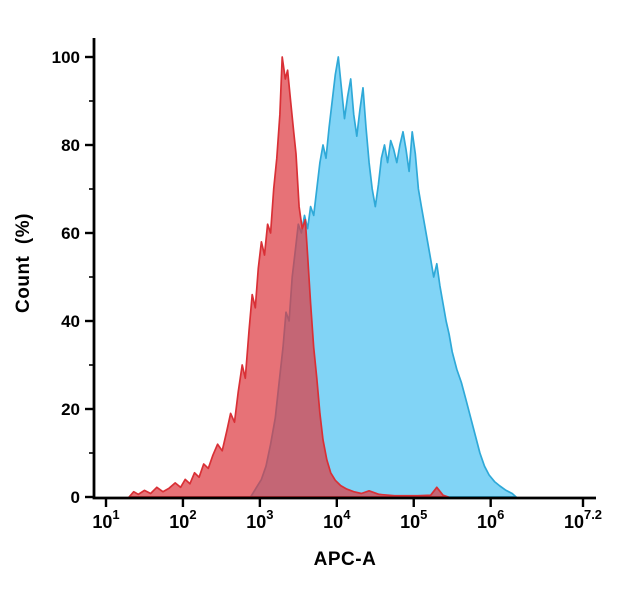  I want to click on x-tick-label: 10², so click(182, 519).